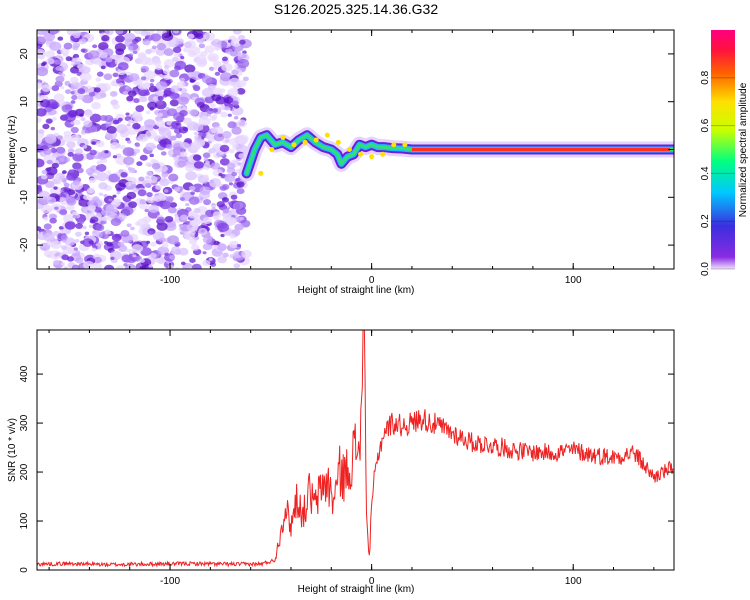 This screenshot has height=600, width=750. Describe the element at coordinates (24, 244) in the screenshot. I see `spectrogram-ytick-label: -20` at that location.